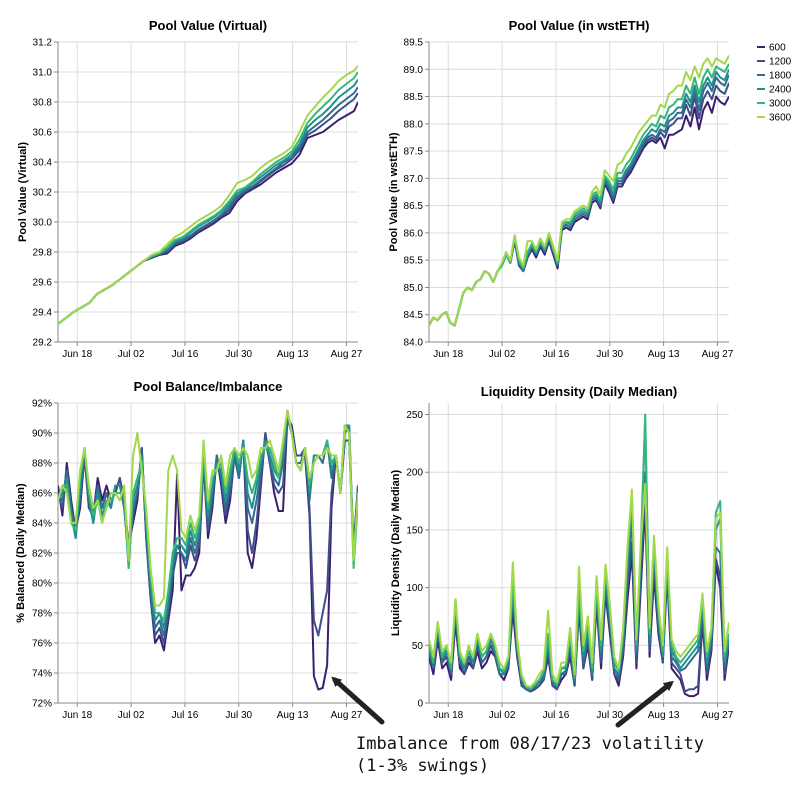 The image size is (808, 800). Describe the element at coordinates (422, 766) in the screenshot. I see `annotation-line-2: (1-3% swings)` at that location.